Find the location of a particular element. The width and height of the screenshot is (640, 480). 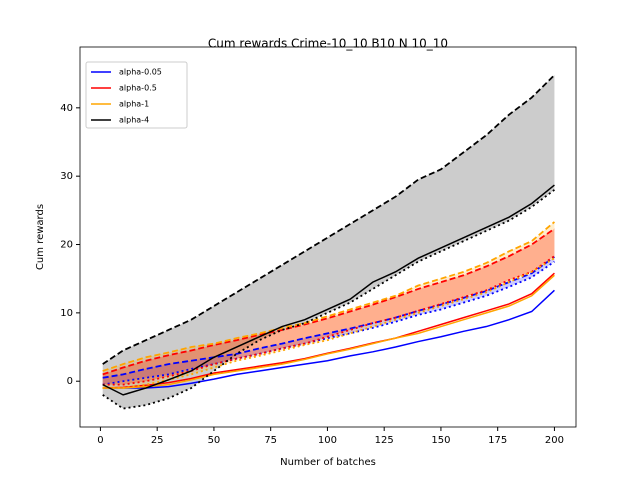

x-tick-label: 50 is located at coordinates (214, 440).